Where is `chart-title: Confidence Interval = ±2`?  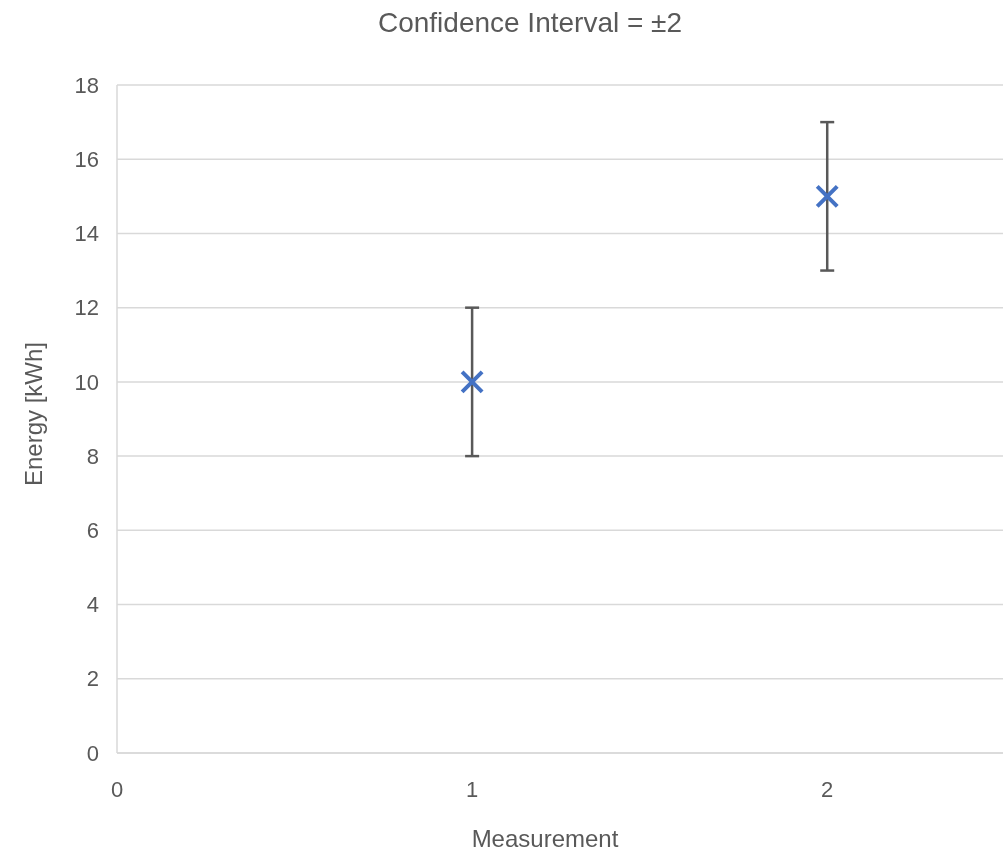
chart-title: Confidence Interval = ±2 is located at coordinates (530, 22).